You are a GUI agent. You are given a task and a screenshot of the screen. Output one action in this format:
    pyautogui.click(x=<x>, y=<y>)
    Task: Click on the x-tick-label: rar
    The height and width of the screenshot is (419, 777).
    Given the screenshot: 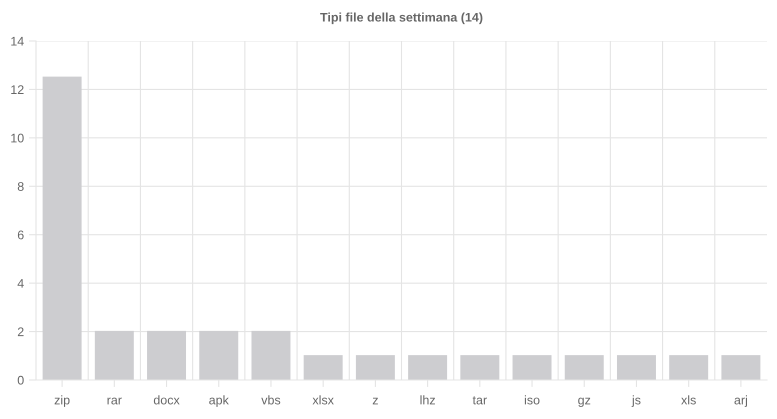 What is the action you would take?
    pyautogui.click(x=115, y=401)
    